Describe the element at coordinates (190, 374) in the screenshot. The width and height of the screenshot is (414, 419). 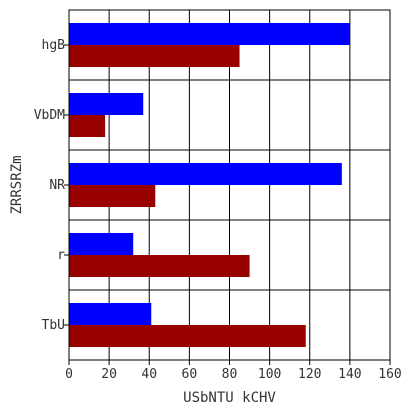
I see `x-tick-label: 60` at that location.